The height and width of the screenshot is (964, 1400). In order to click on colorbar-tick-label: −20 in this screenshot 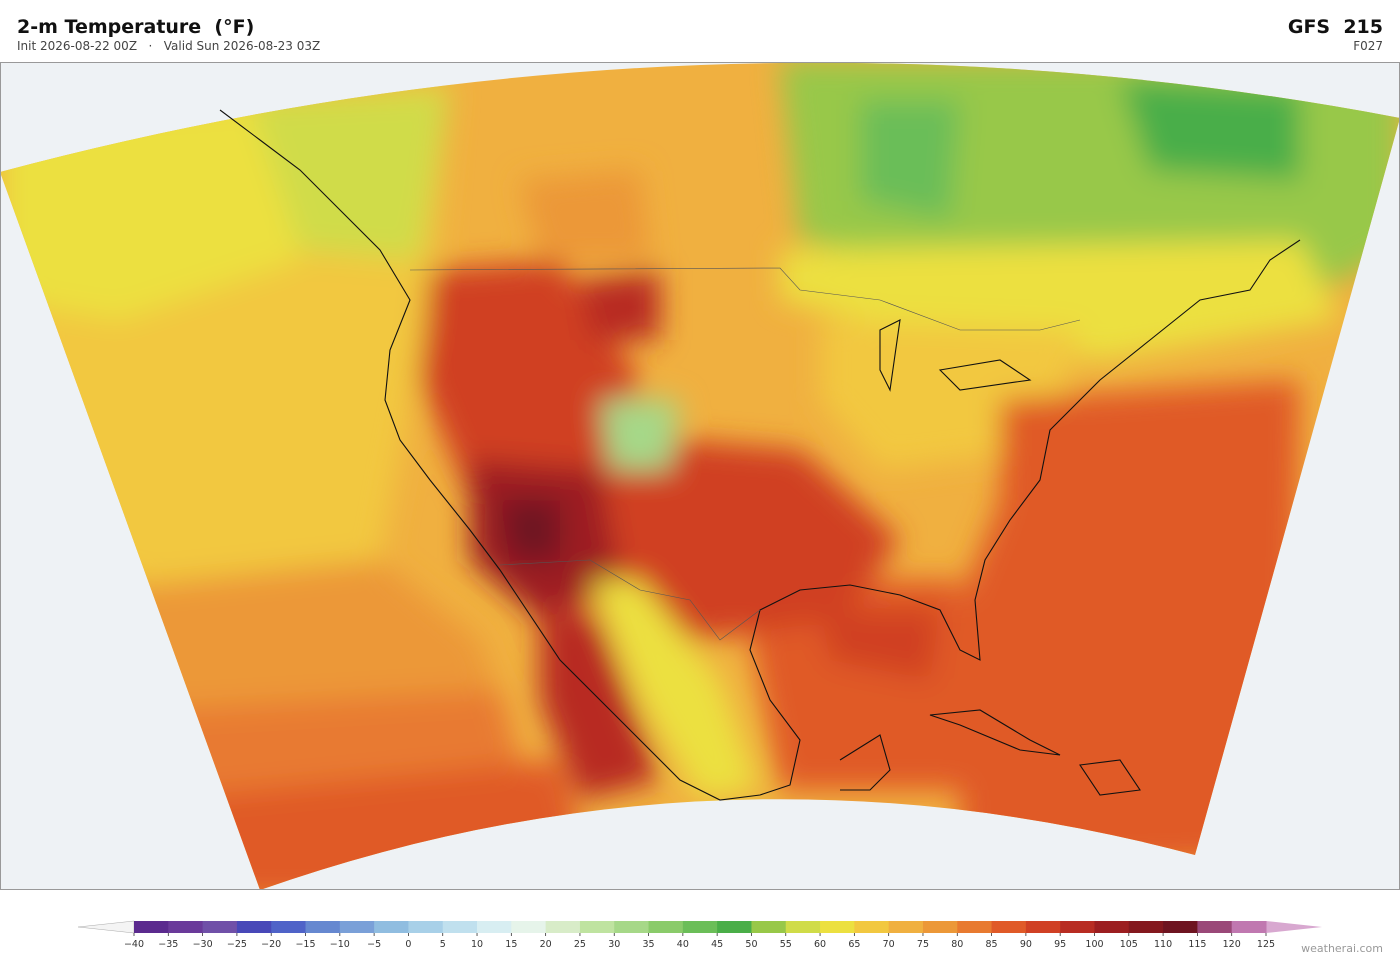, I will do `click(271, 944)`.